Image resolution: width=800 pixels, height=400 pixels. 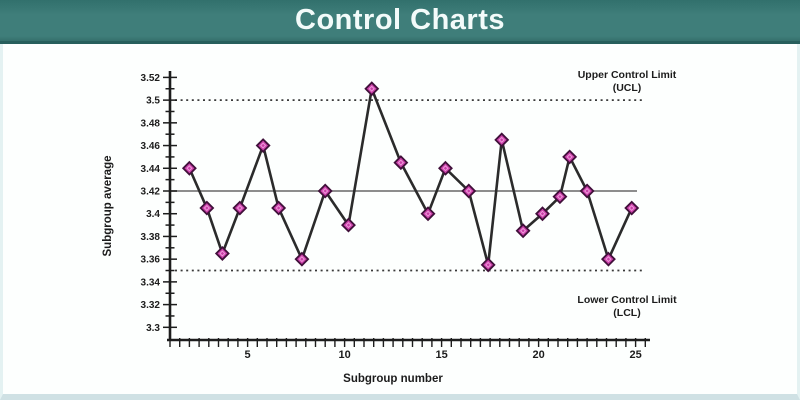 I want to click on ucl-label: Upper Control Limit, so click(x=627, y=75).